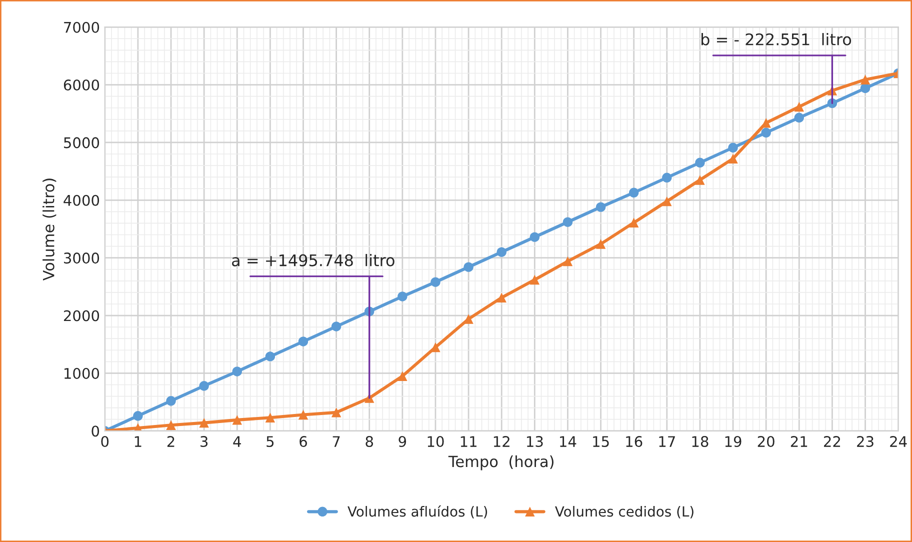  What do you see at coordinates (336, 441) in the screenshot?
I see `x-tick-label: 7` at bounding box center [336, 441].